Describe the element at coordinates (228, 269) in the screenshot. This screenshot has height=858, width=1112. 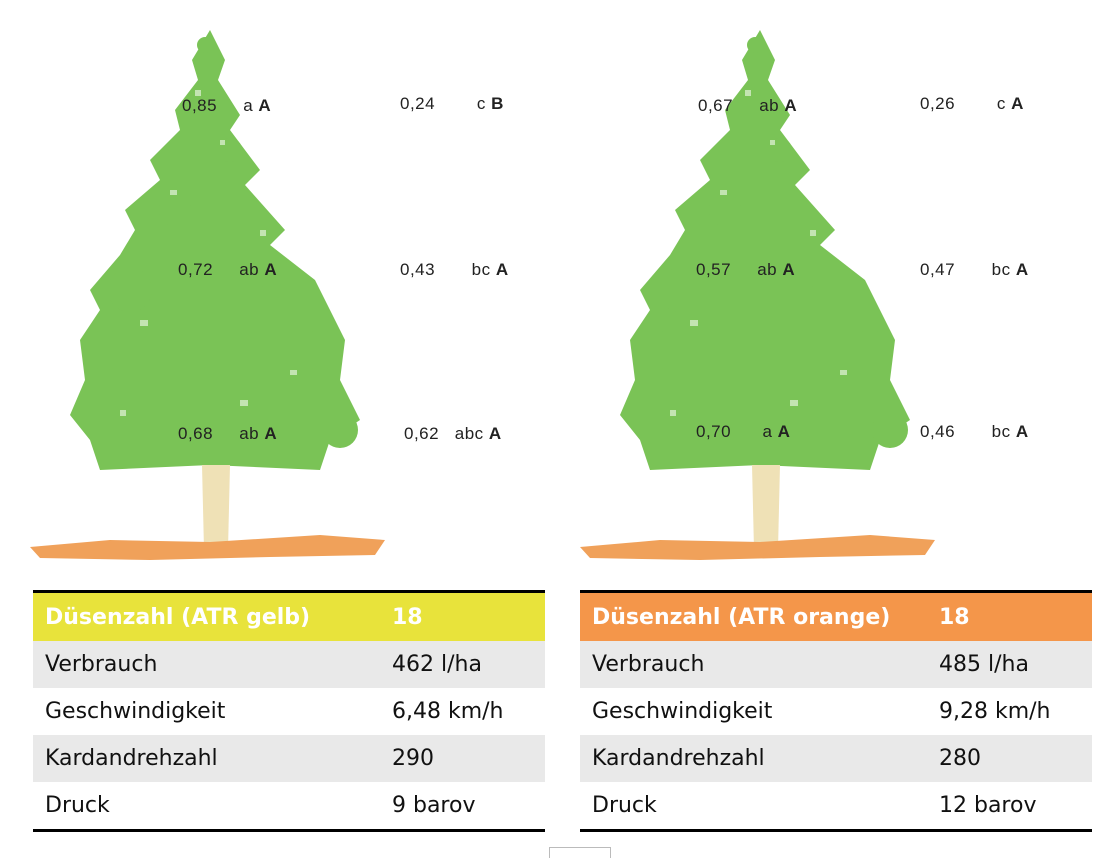
I see `outer-value-middle: 0,72 ab A` at that location.